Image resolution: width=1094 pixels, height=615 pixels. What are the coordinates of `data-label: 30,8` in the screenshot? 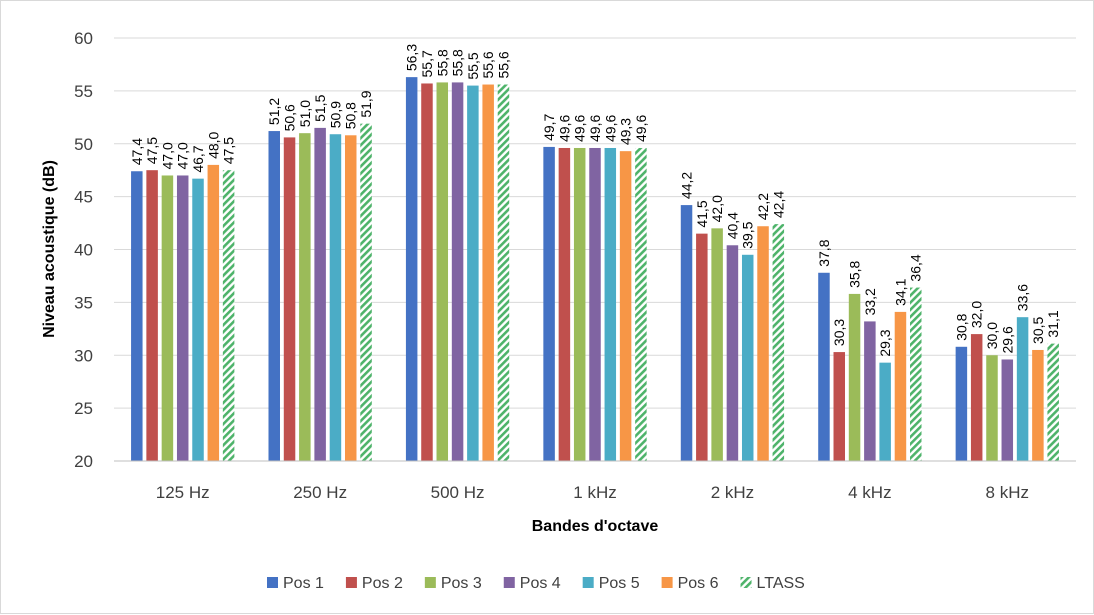 It's located at (961, 326).